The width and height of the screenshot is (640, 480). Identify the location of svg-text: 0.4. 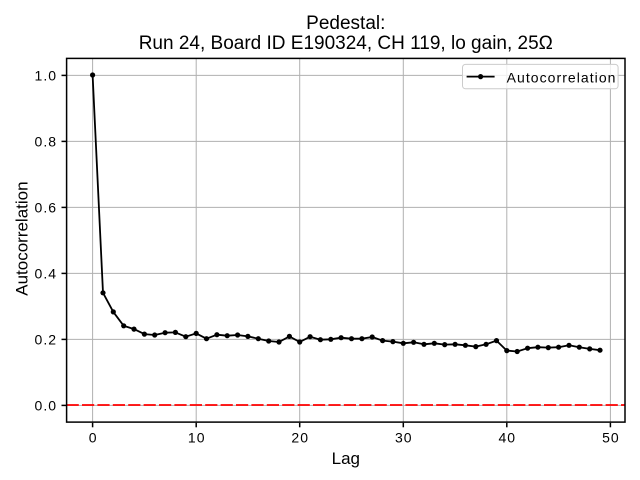
(46, 273).